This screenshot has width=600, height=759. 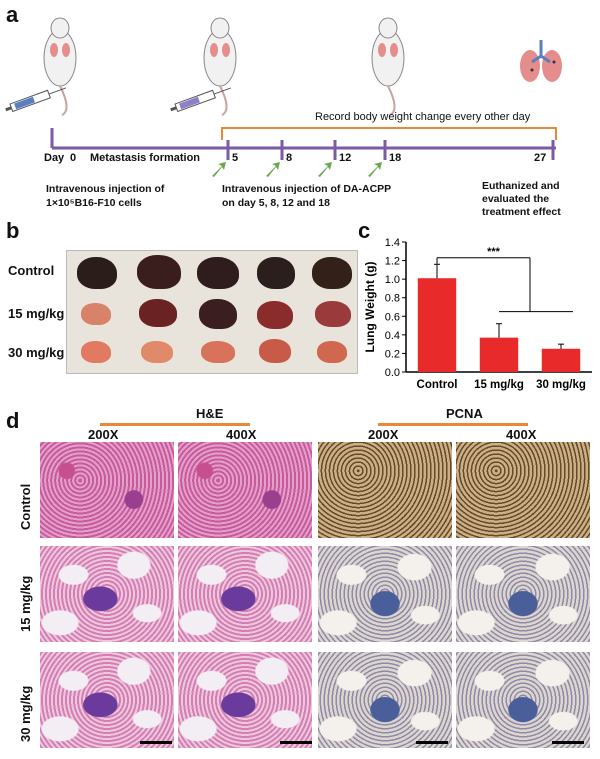 I want to click on end-text-3: treatment effect, so click(x=521, y=212).